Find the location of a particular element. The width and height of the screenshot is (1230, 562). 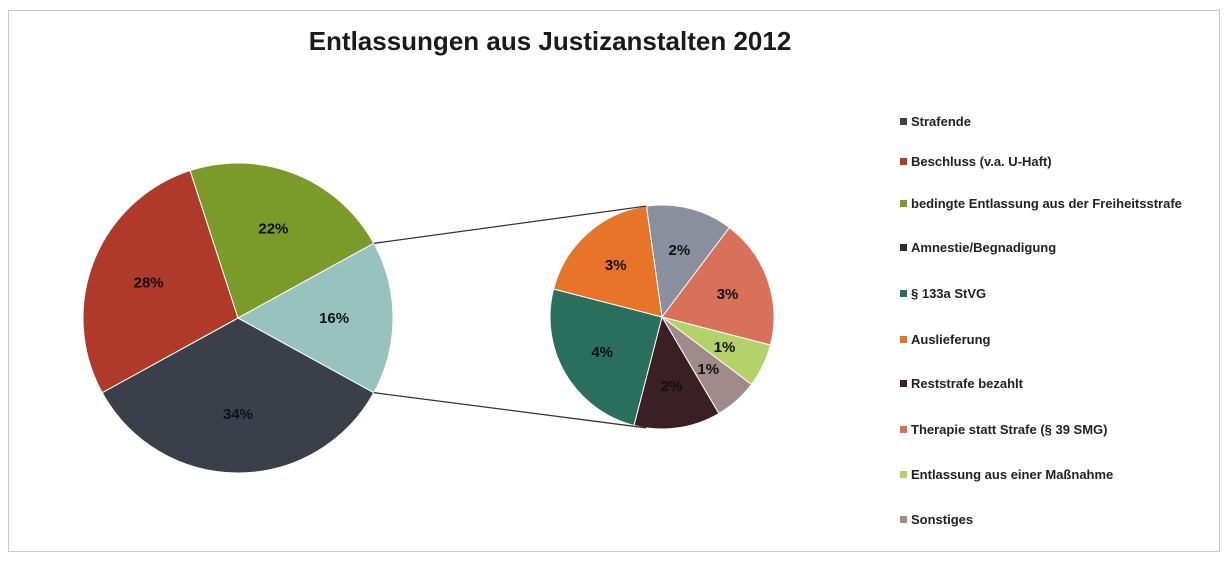

main-slice-label-2: 22% is located at coordinates (273, 229).